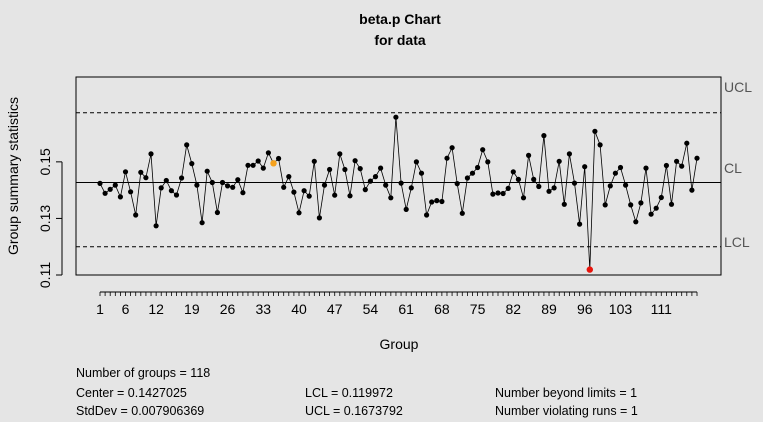 This screenshot has height=422, width=763. What do you see at coordinates (406, 309) in the screenshot?
I see `x-tick-label: 61` at bounding box center [406, 309].